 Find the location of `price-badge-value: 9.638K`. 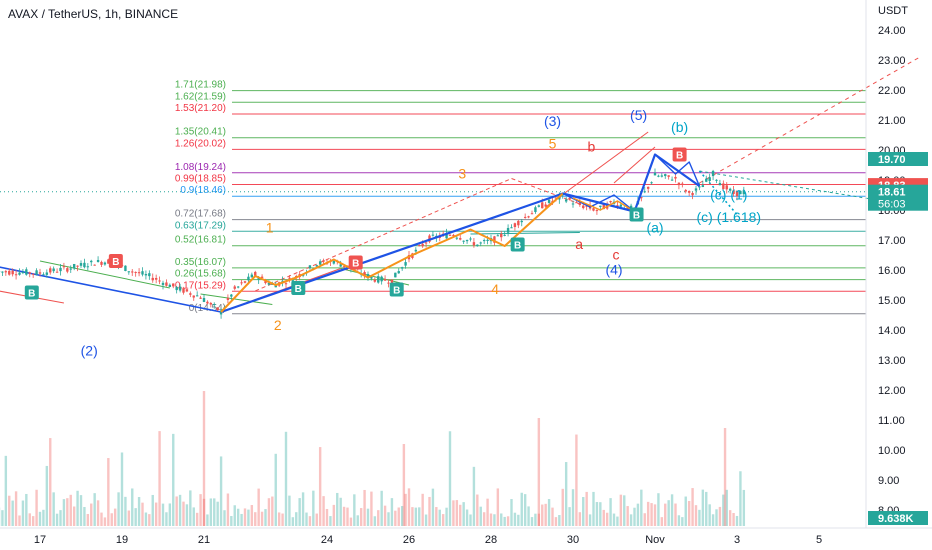

price-badge-value: 9.638K is located at coordinates (896, 519).